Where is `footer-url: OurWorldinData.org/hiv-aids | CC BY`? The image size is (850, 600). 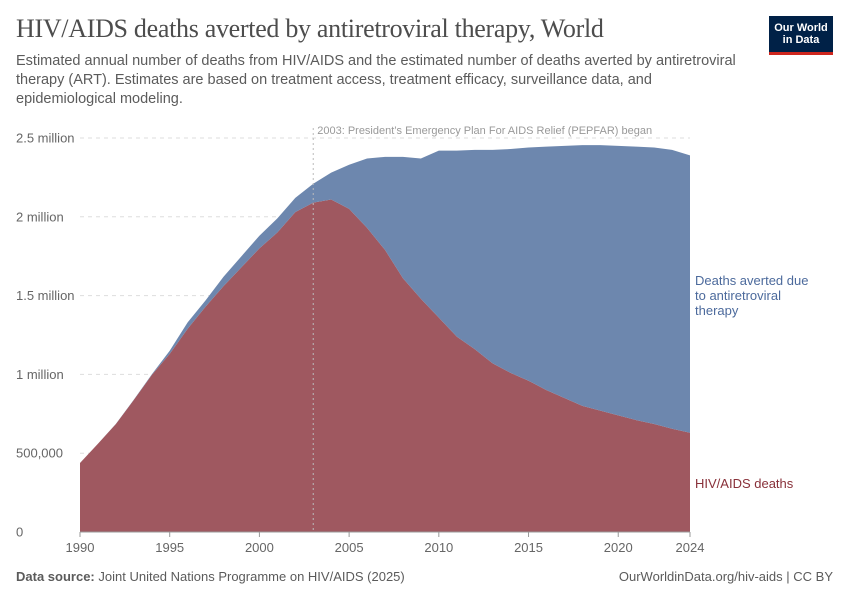
footer-url: OurWorldinData.org/hiv-aids | CC BY is located at coordinates (725, 576).